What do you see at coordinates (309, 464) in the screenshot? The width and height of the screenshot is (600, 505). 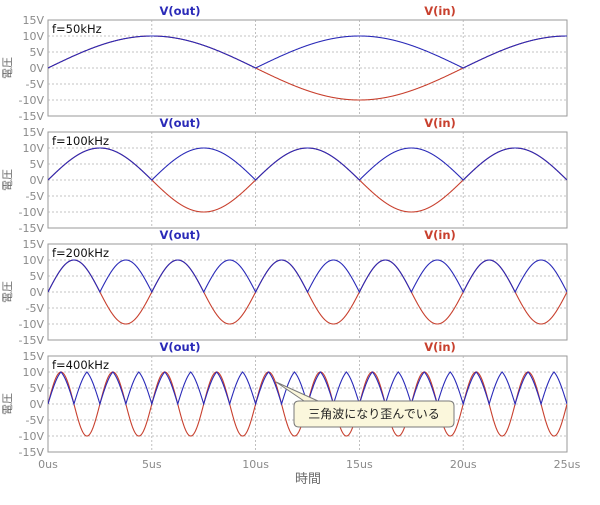 I see `x-axis: 0us 5us 10us 15us 20us 25us` at bounding box center [309, 464].